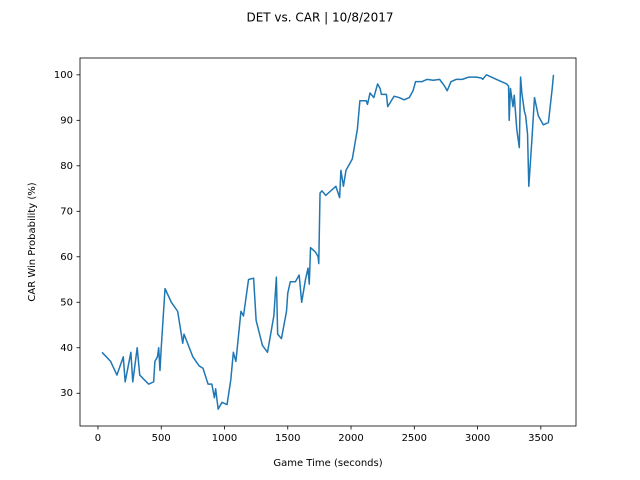  I want to click on chart-title: DET vs. CAR | 10/8/2017, so click(319, 18).